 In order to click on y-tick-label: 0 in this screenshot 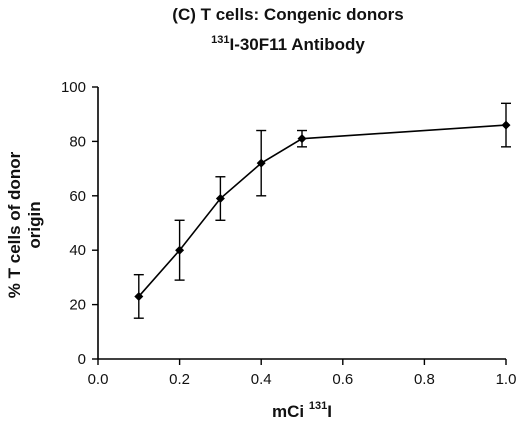, I will do `click(82, 359)`.